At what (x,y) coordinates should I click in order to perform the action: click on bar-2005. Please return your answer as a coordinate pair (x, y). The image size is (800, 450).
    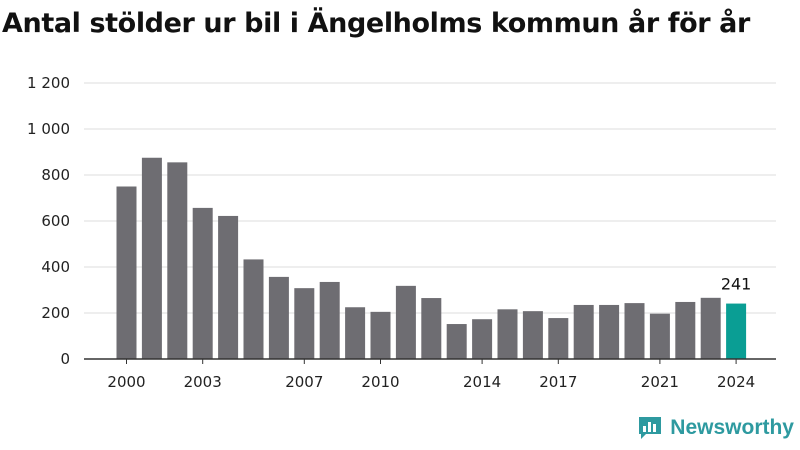
    Looking at the image, I should click on (253, 309).